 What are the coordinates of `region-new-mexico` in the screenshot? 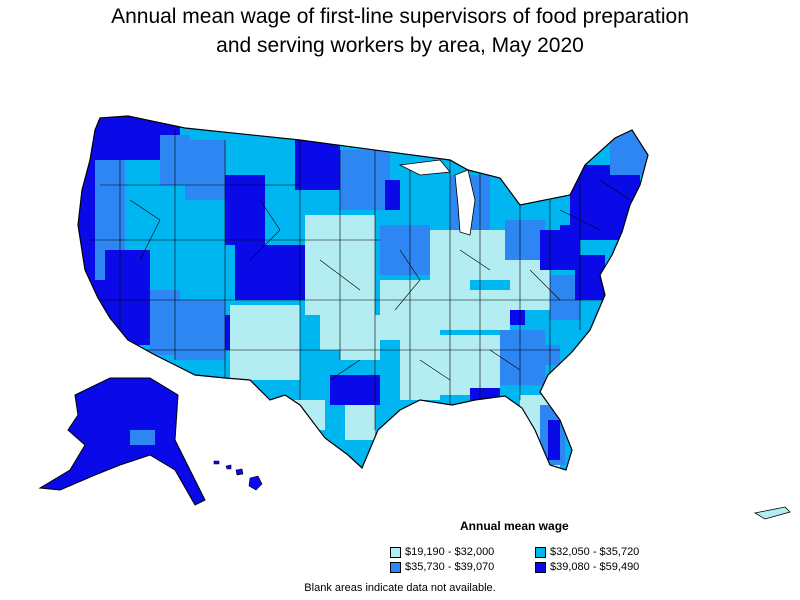 It's located at (265, 342).